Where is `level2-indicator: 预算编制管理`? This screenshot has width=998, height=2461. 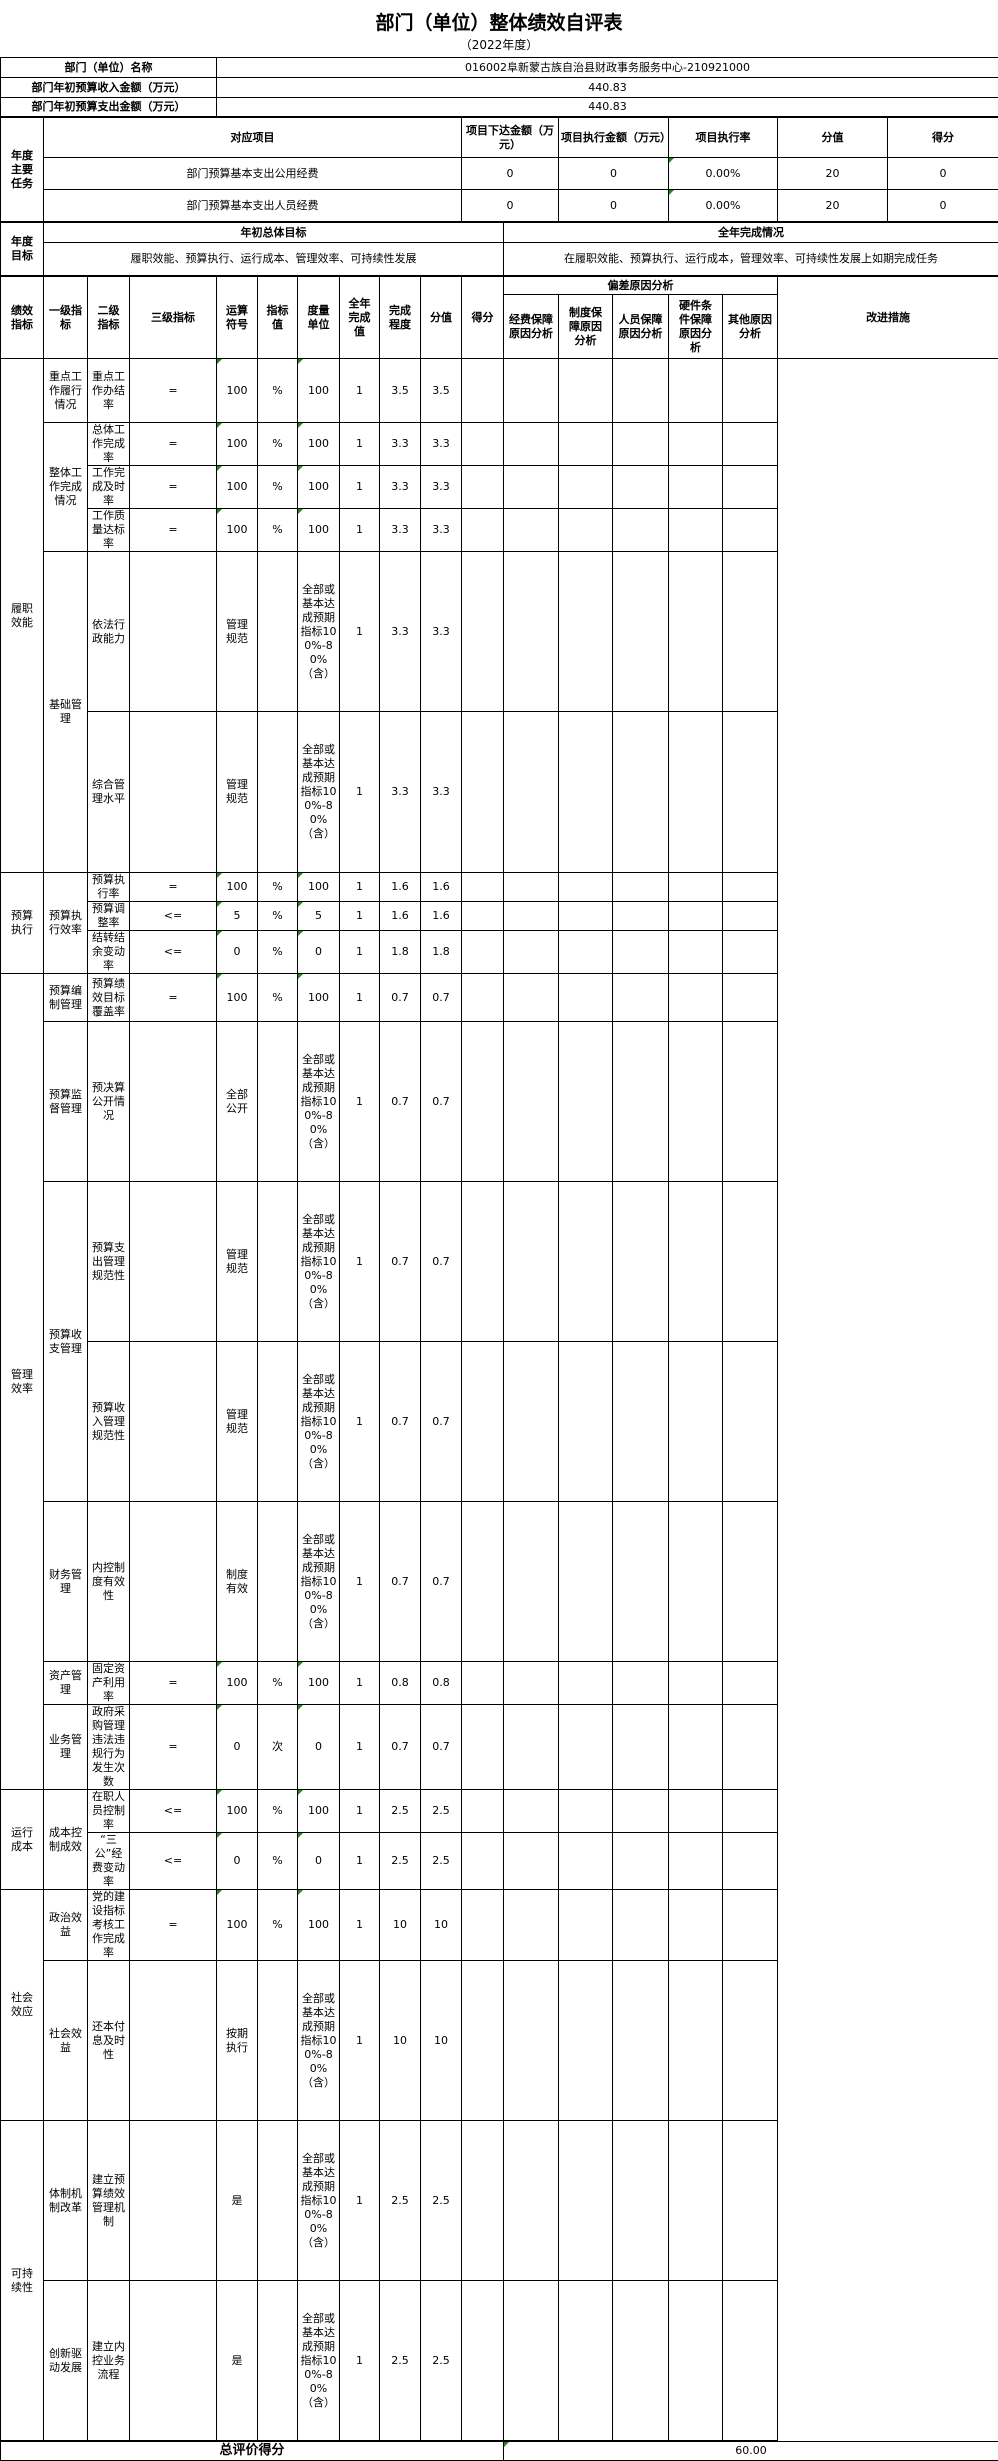 level2-indicator: 预算编制管理 is located at coordinates (66, 998).